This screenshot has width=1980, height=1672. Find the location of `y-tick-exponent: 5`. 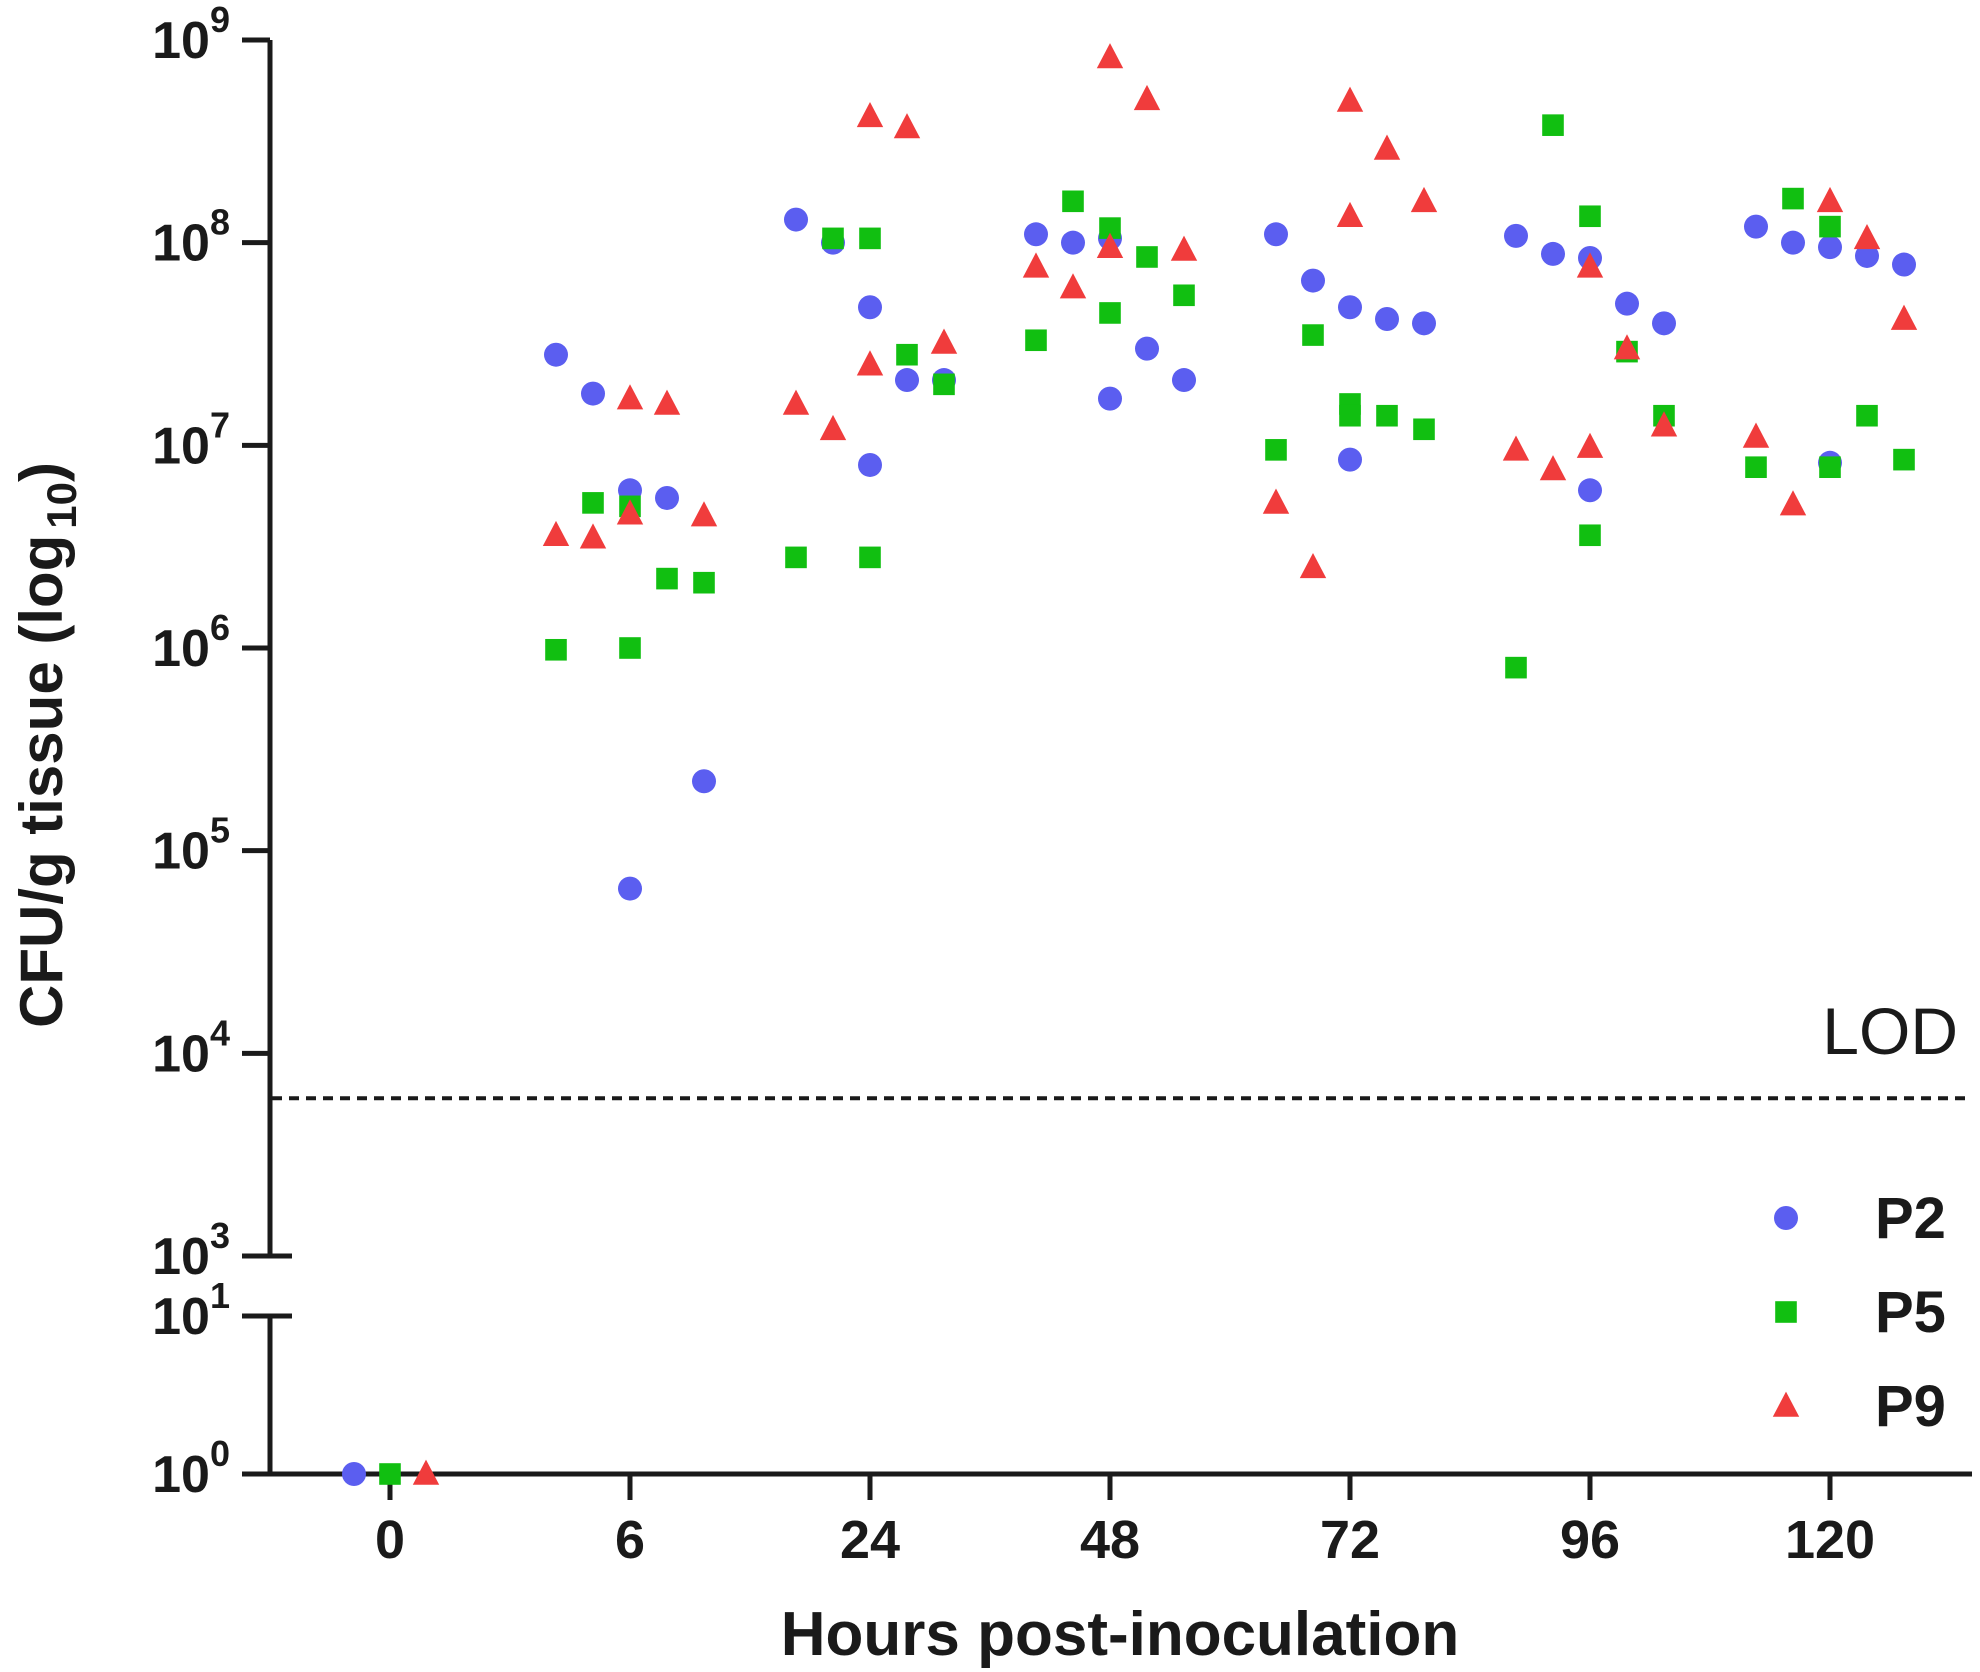

y-tick-exponent: 5 is located at coordinates (220, 830).